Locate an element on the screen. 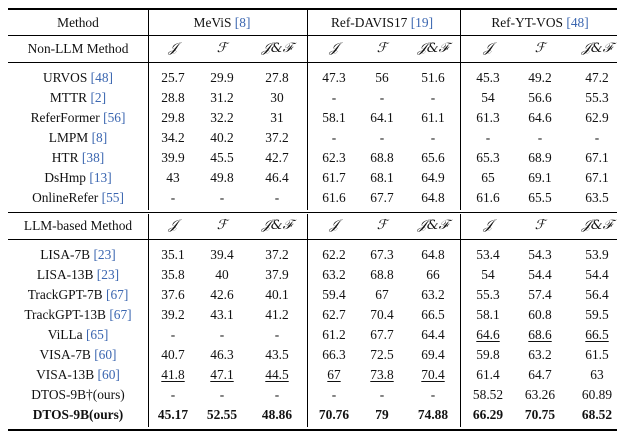  method-name: LISA-13B [23] is located at coordinates (78, 275).